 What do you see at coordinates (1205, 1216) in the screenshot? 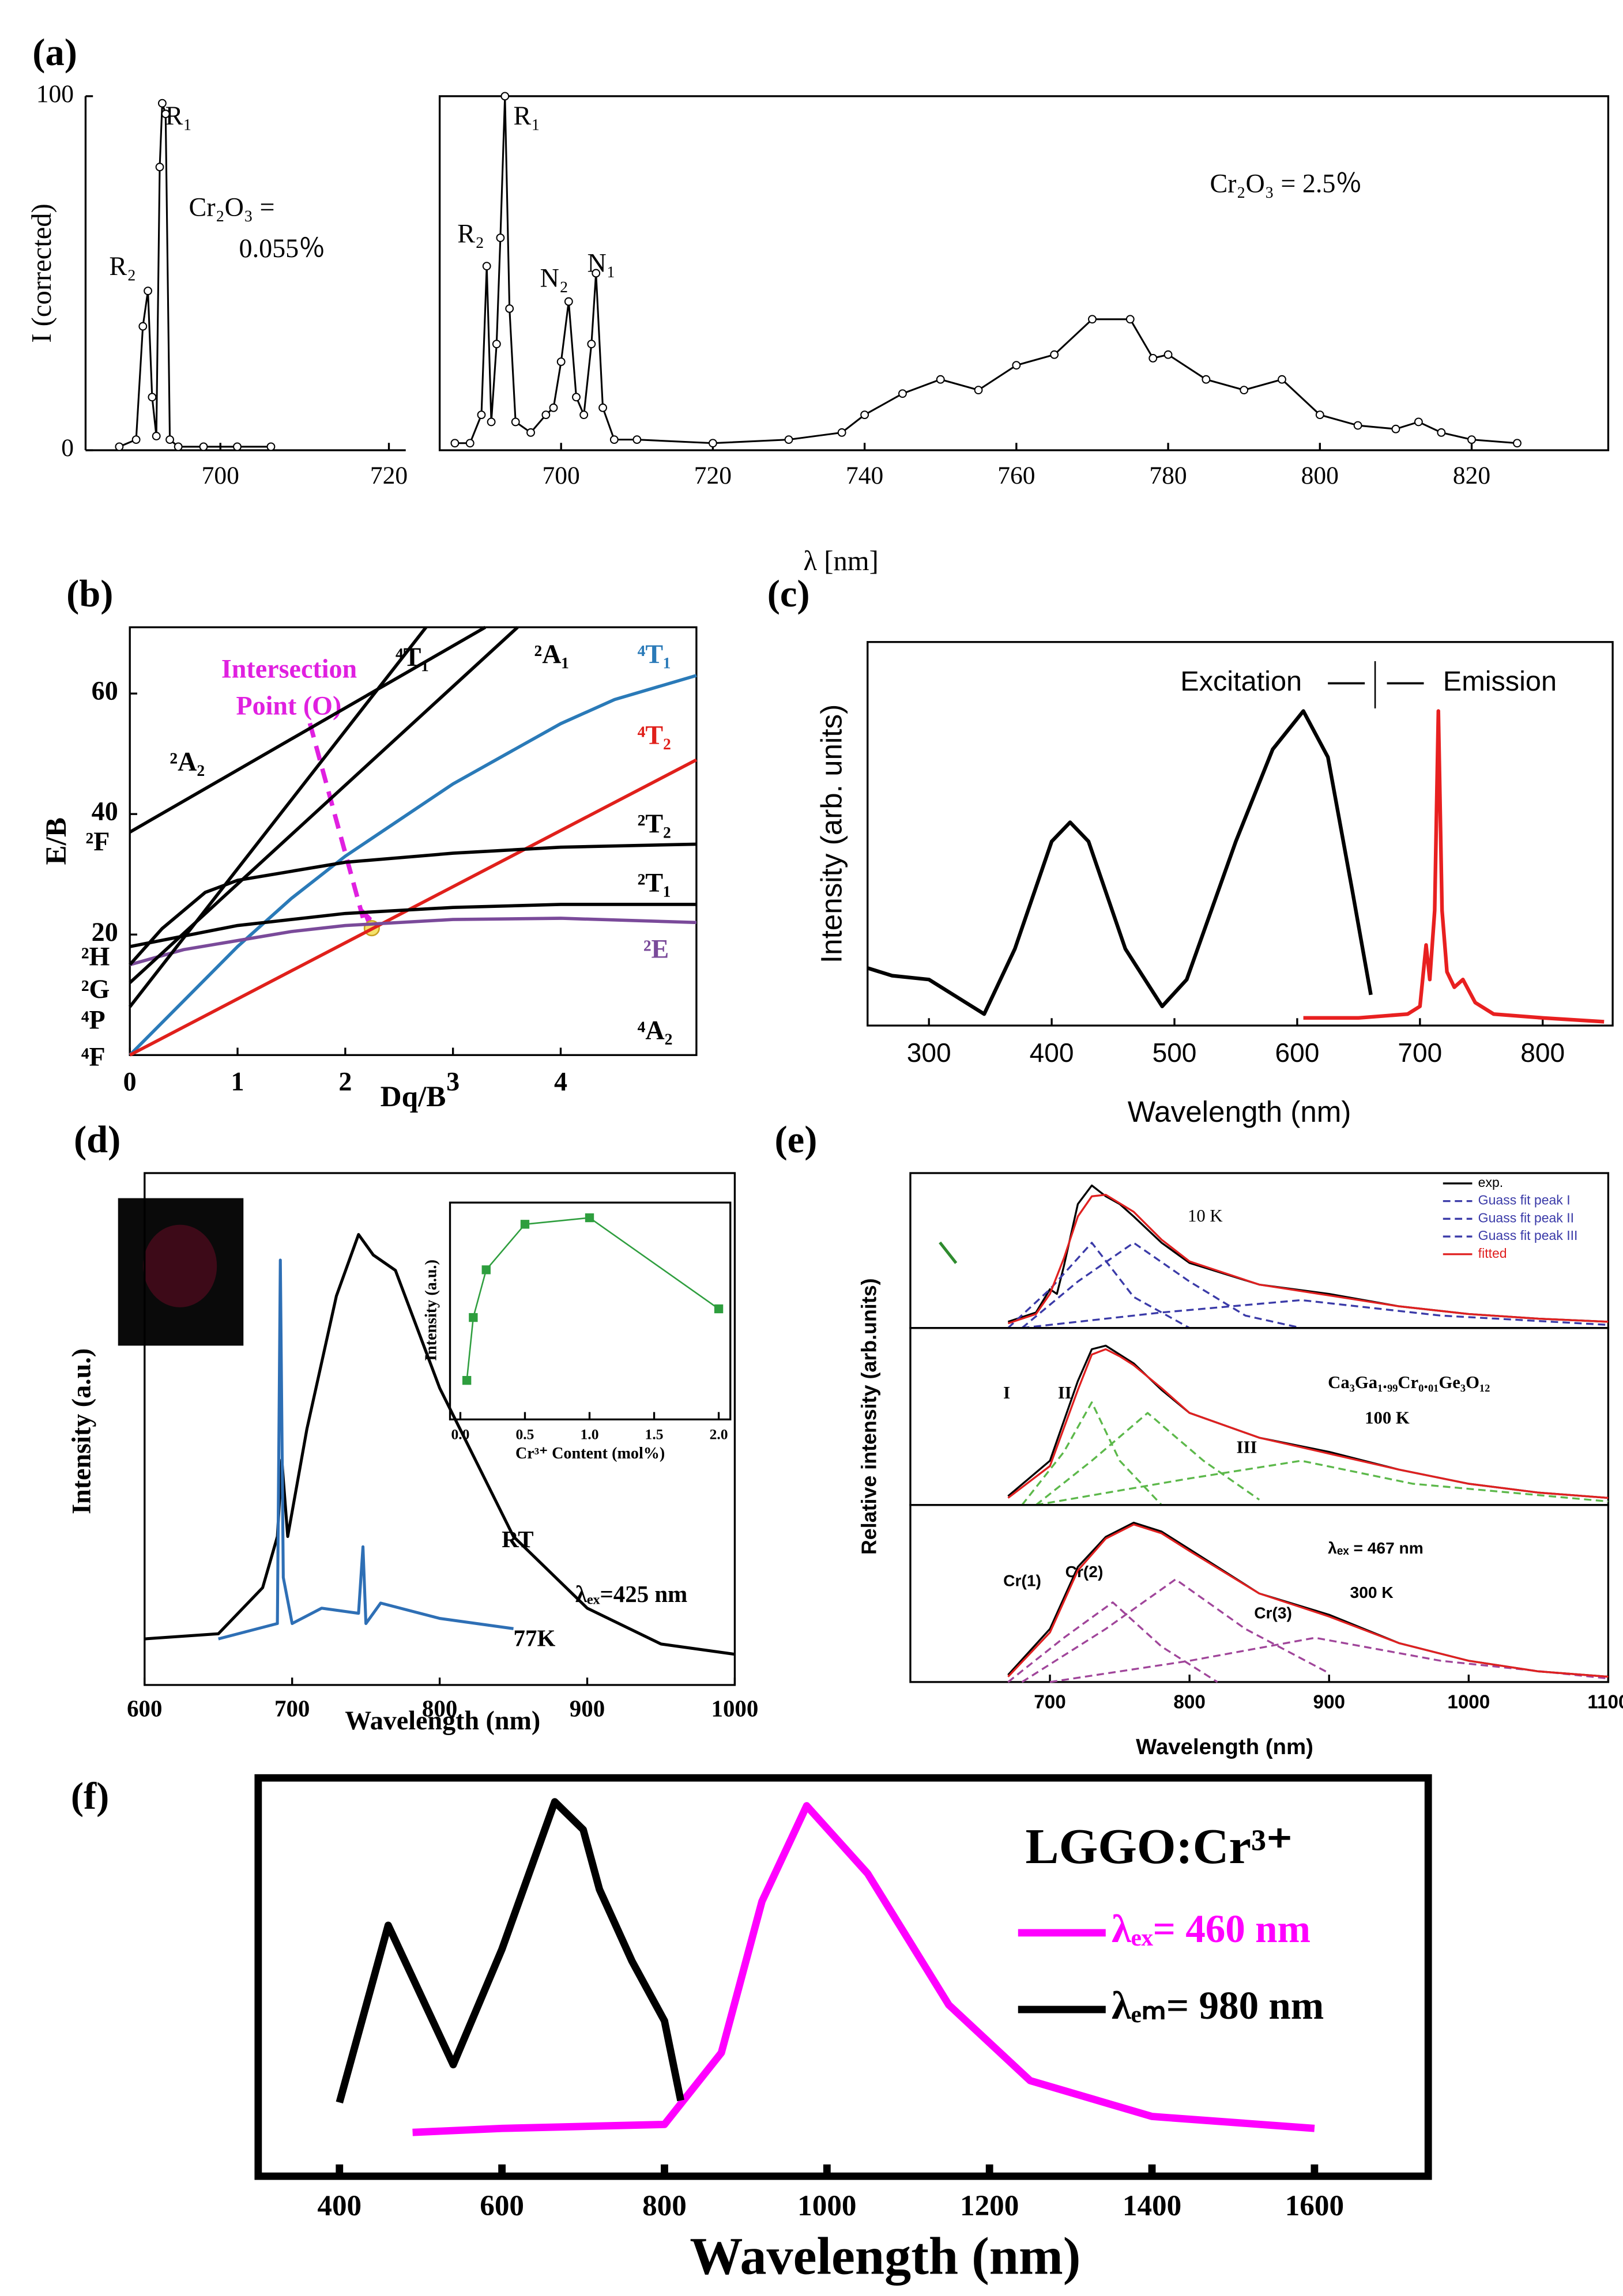
I see `annotation: 10 K` at bounding box center [1205, 1216].